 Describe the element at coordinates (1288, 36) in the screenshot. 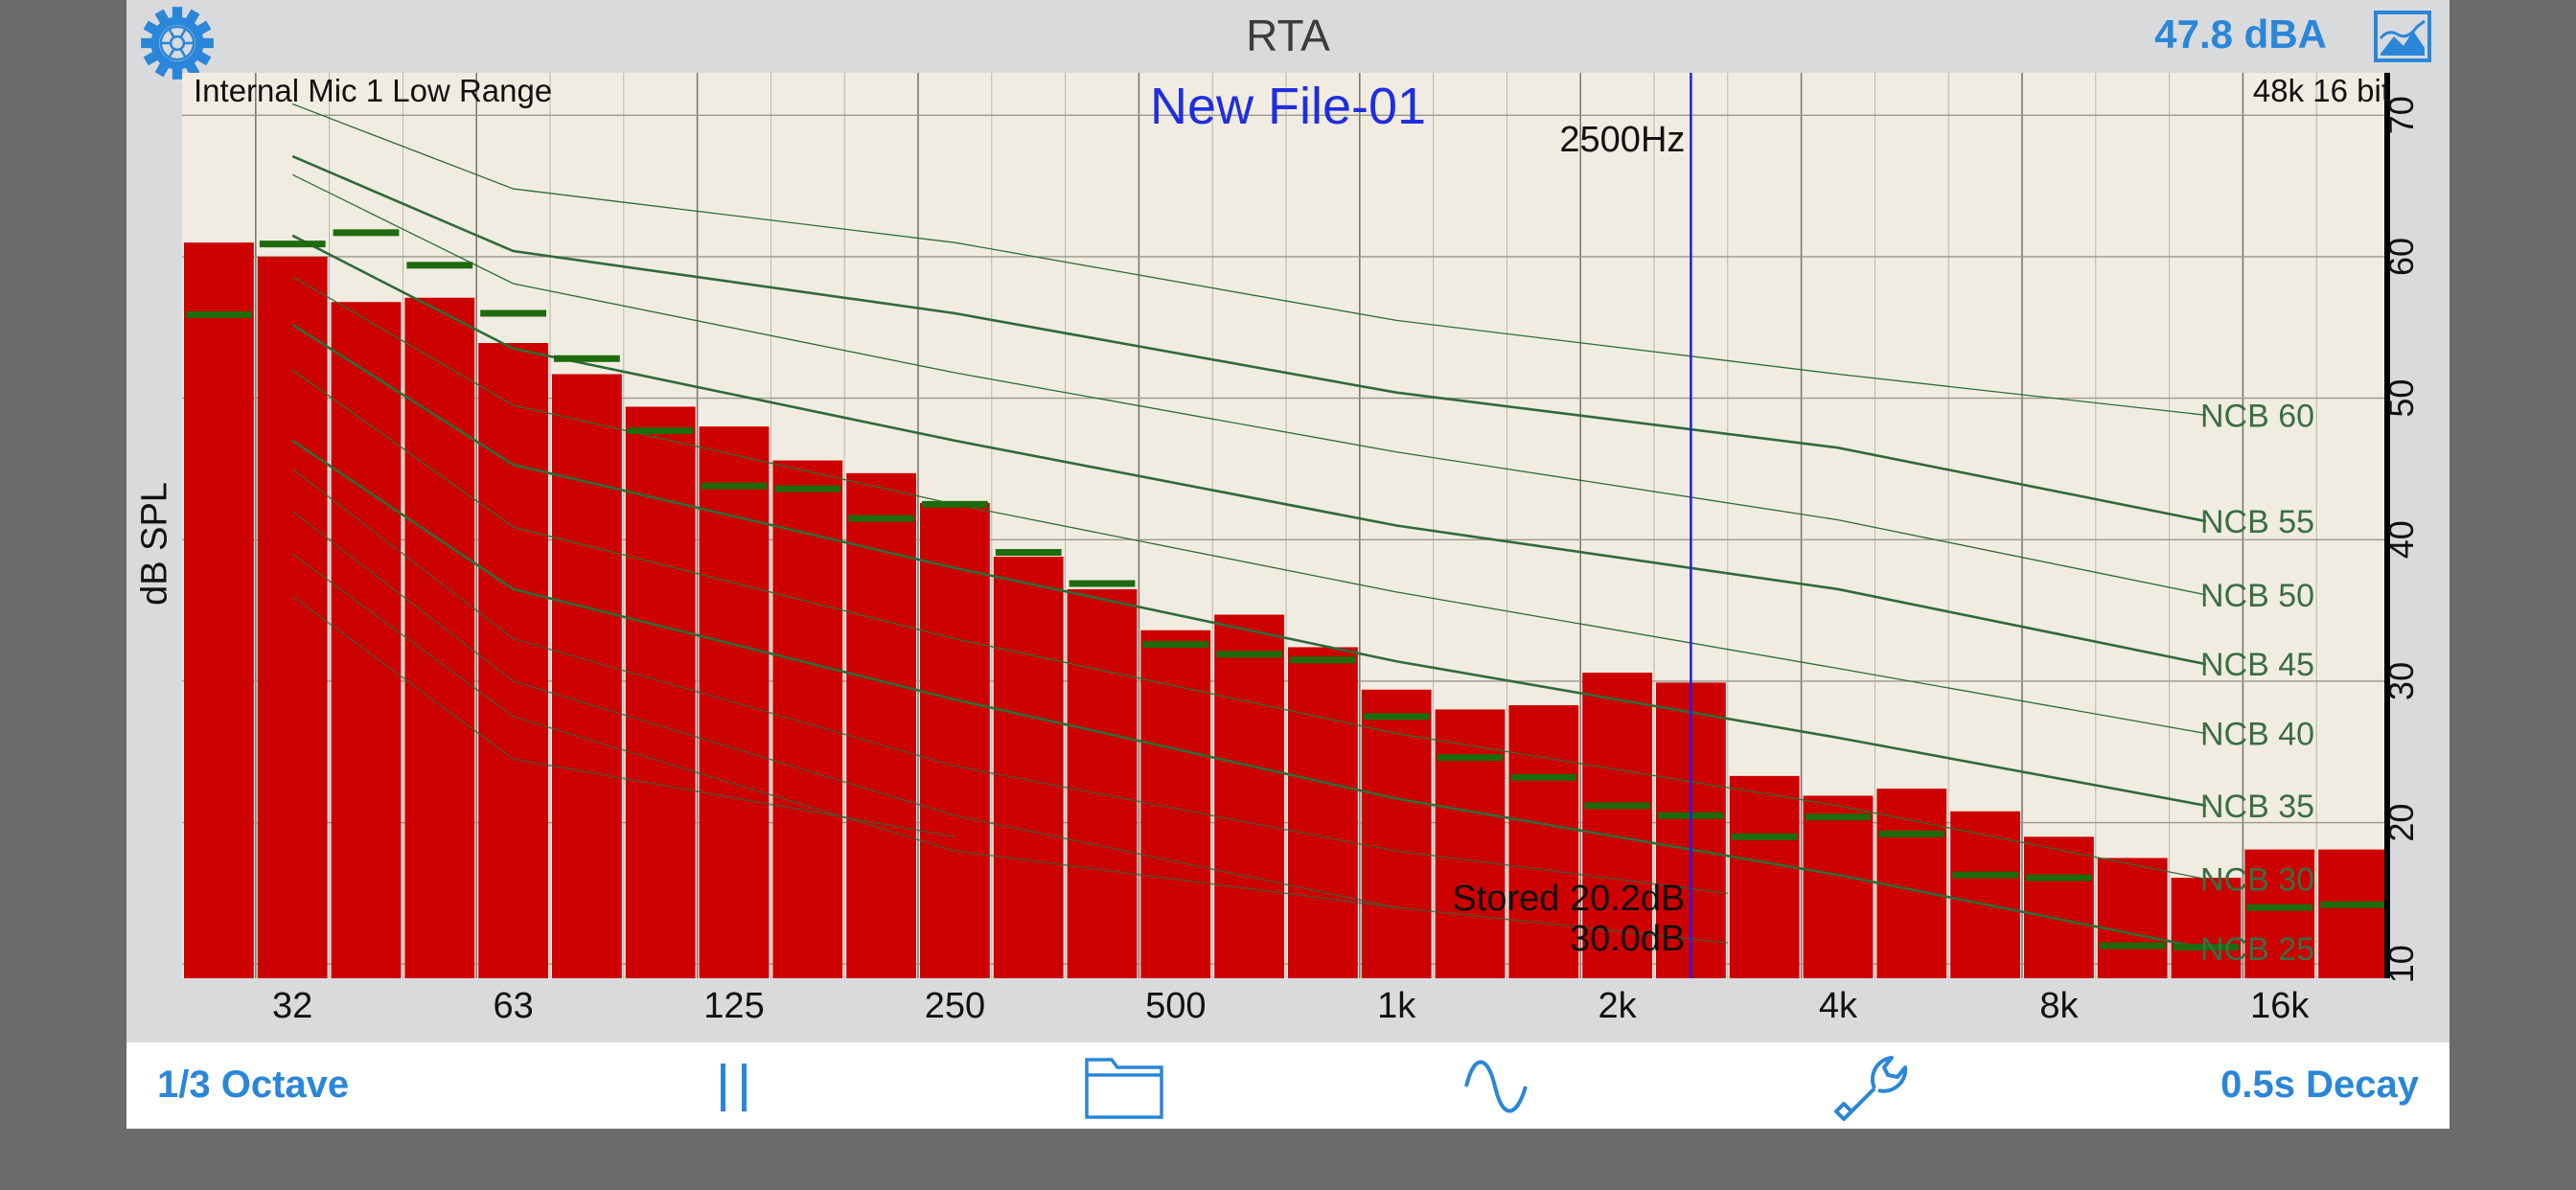

I see `screen-title: RTA` at that location.